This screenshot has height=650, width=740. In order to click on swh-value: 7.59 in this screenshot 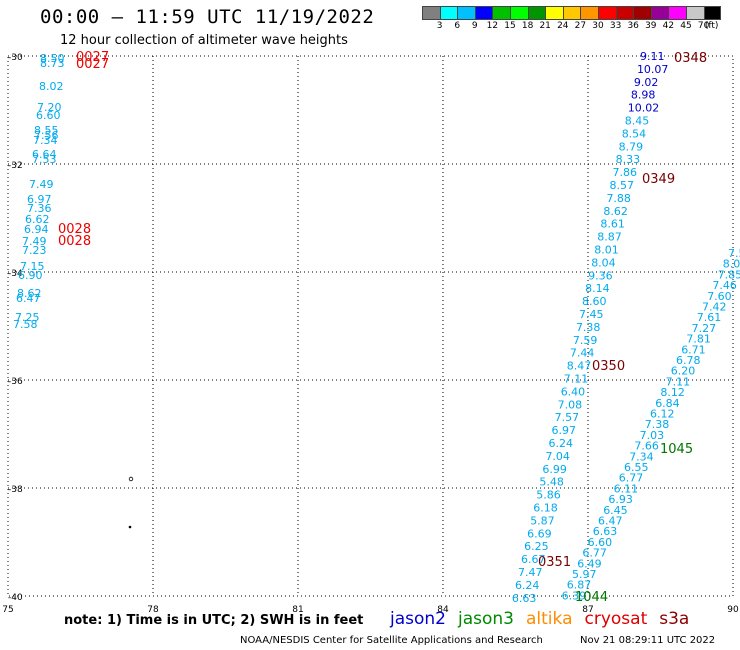, I will do `click(585, 340)`.